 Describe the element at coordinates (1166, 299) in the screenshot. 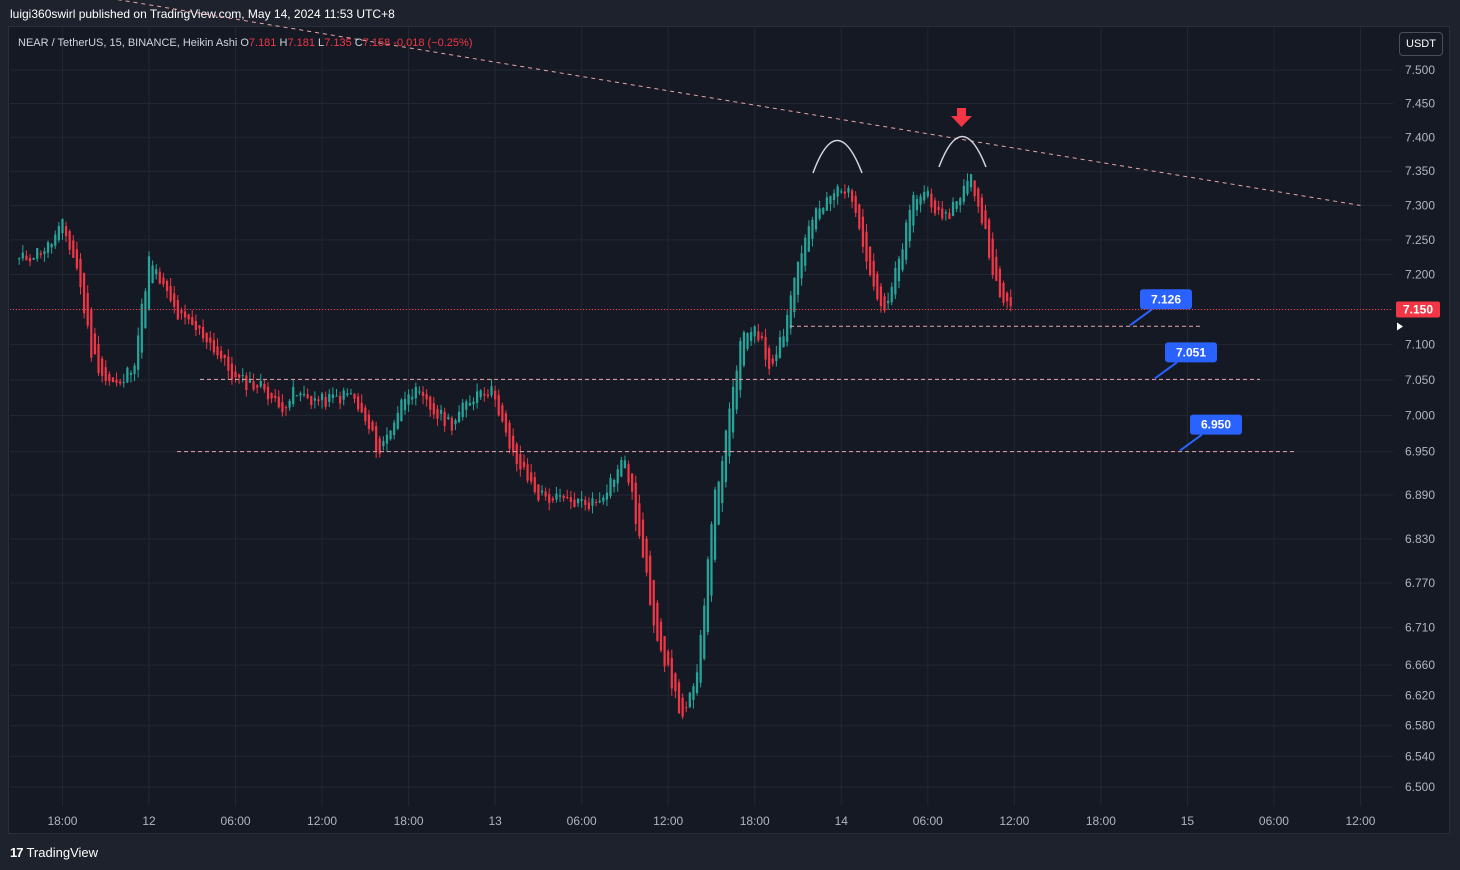

I see `callout-label: 7.126` at that location.